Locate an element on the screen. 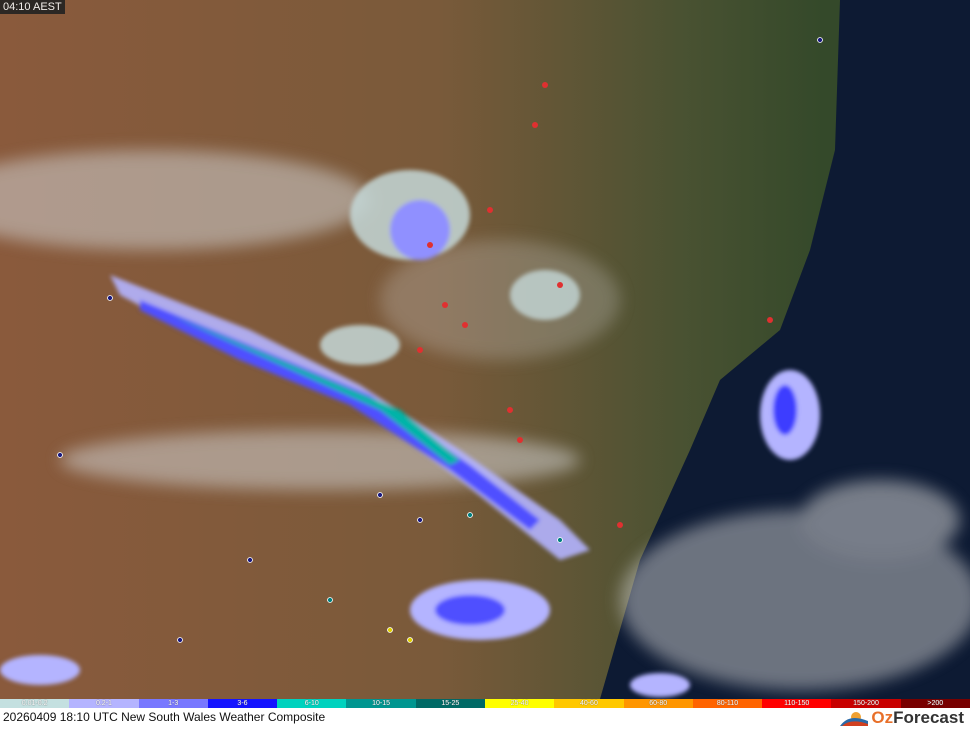 The width and height of the screenshot is (970, 729). logo-icon is located at coordinates (854, 719).